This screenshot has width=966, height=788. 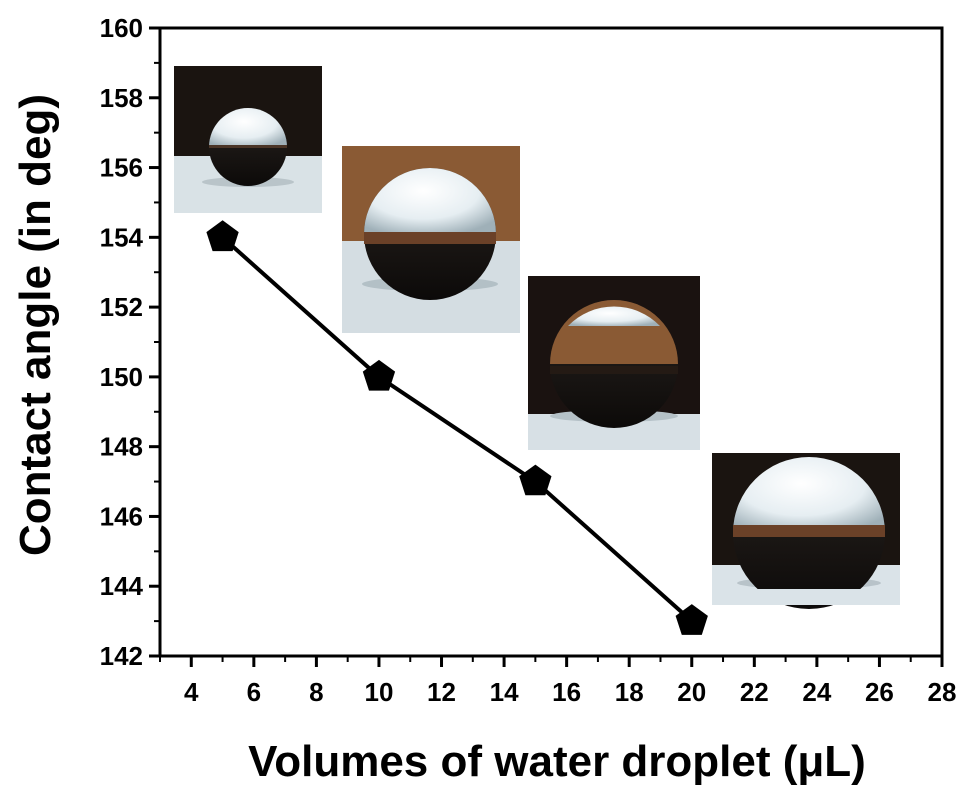 I want to click on y-tick-label: 146, so click(x=121, y=516).